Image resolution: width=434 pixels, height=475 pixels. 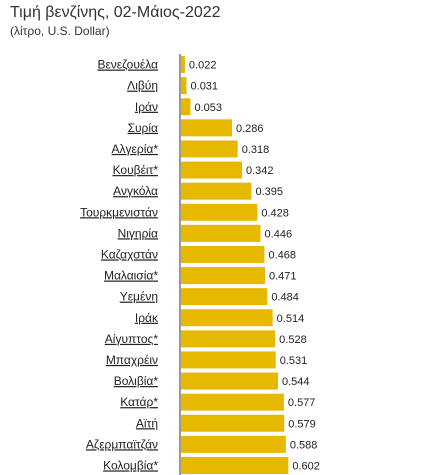 What do you see at coordinates (139, 297) in the screenshot?
I see `category-label: Υεμένη` at bounding box center [139, 297].